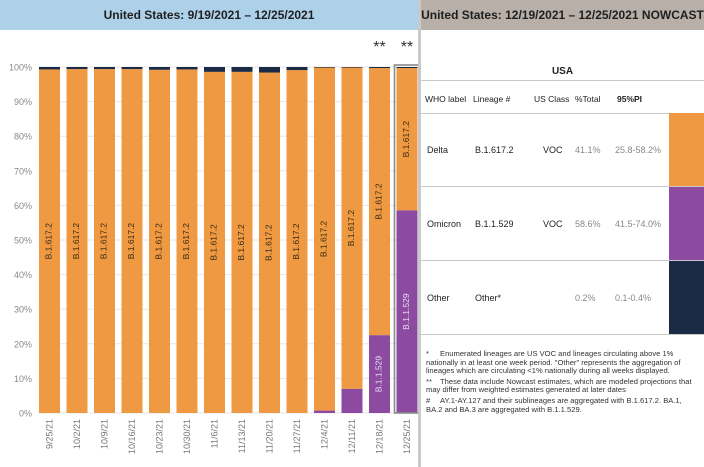 The width and height of the screenshot is (704, 467). I want to click on chart-header-title: United States: 9/19/2021 – 12/25/2021, so click(209, 15).